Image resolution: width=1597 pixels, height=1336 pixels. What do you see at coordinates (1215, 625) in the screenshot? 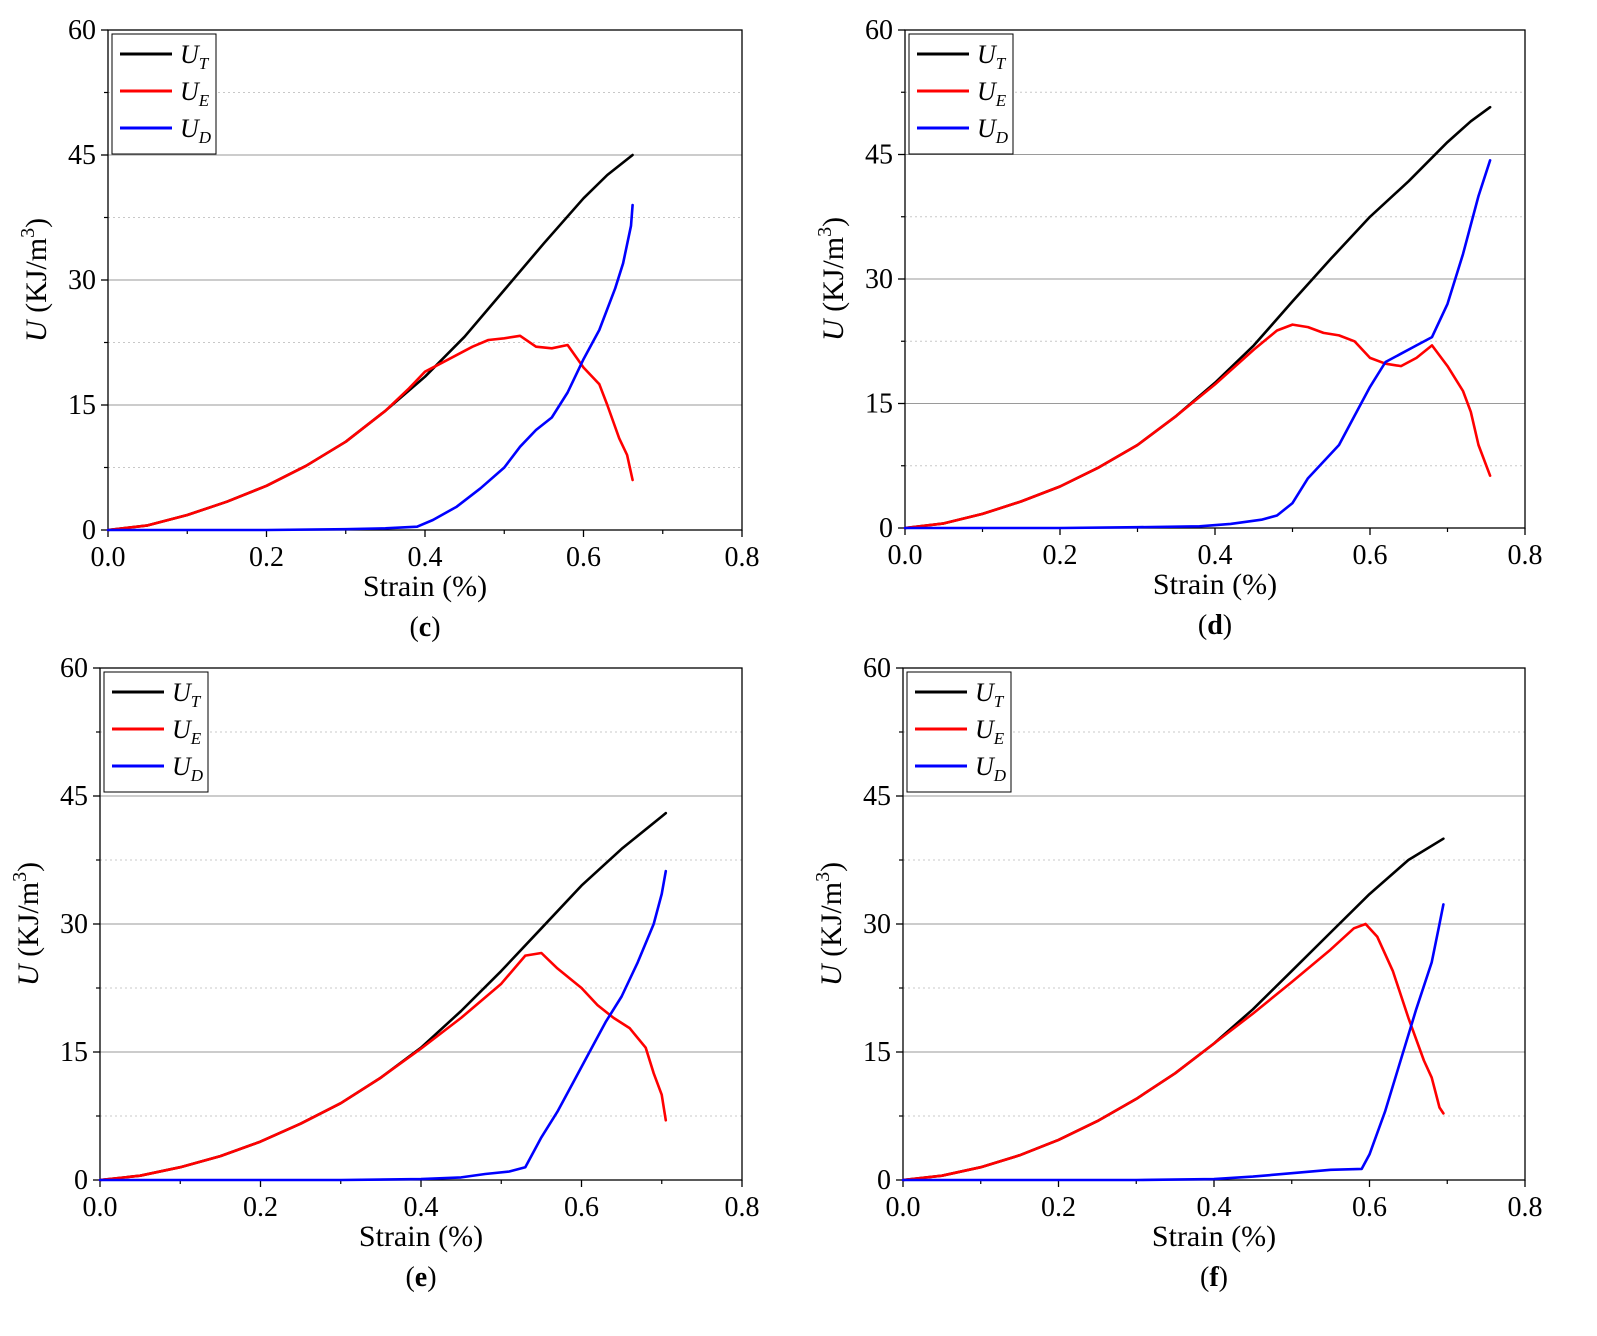
I see `caption-letter: d` at bounding box center [1215, 625].